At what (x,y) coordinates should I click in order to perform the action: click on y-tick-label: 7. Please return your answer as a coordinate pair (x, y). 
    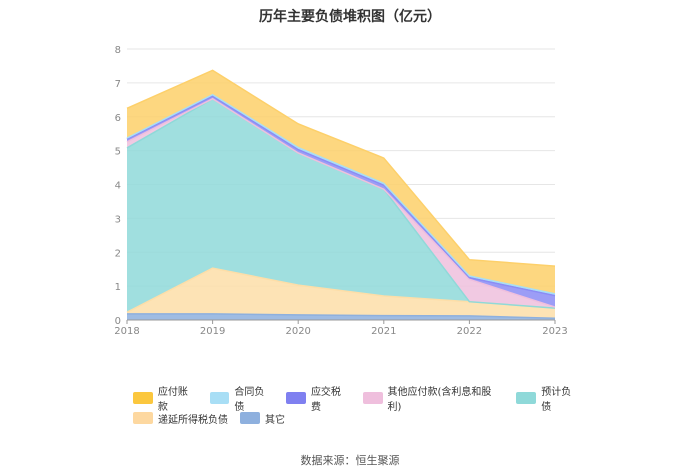
    Looking at the image, I should click on (118, 84).